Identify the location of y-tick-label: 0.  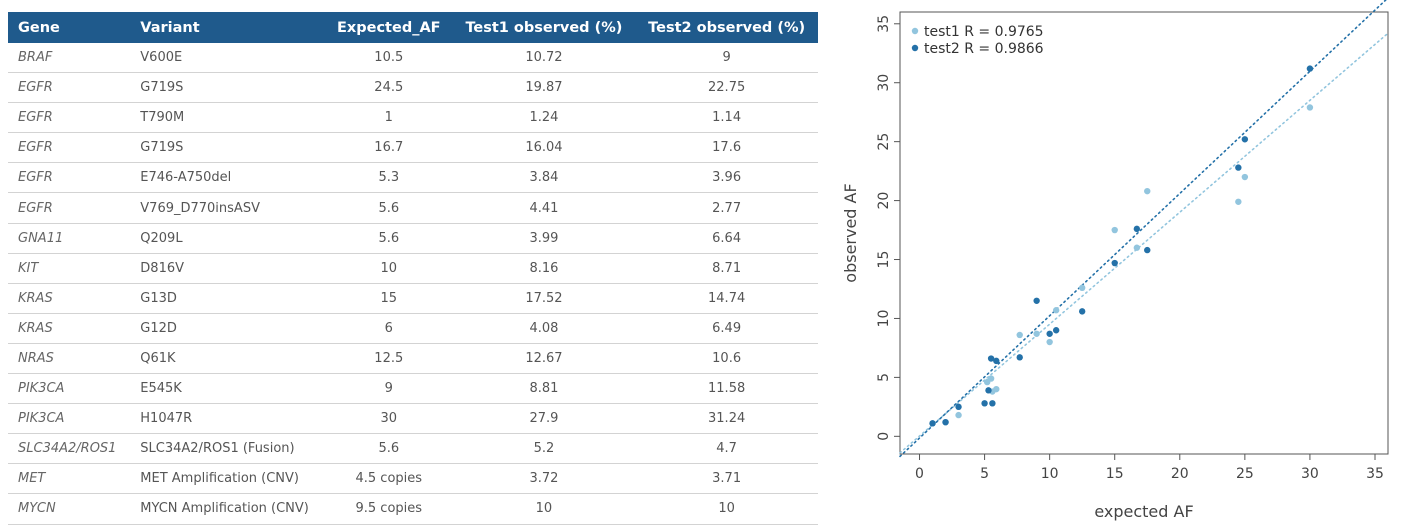
(884, 436).